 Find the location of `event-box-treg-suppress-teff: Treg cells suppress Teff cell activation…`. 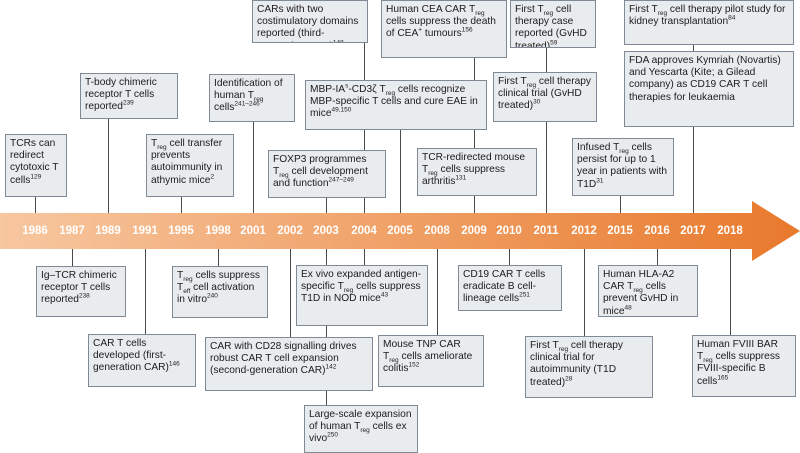

event-box-treg-suppress-teff: Treg cells suppress Teff cell activation… is located at coordinates (220, 292).